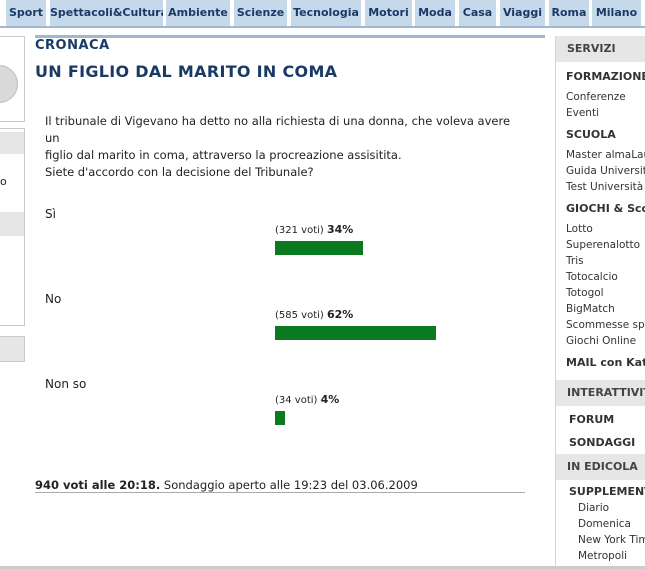 This screenshot has width=645, height=569. I want to click on option-votes-non-so: (34 voti) 4%, so click(307, 399).